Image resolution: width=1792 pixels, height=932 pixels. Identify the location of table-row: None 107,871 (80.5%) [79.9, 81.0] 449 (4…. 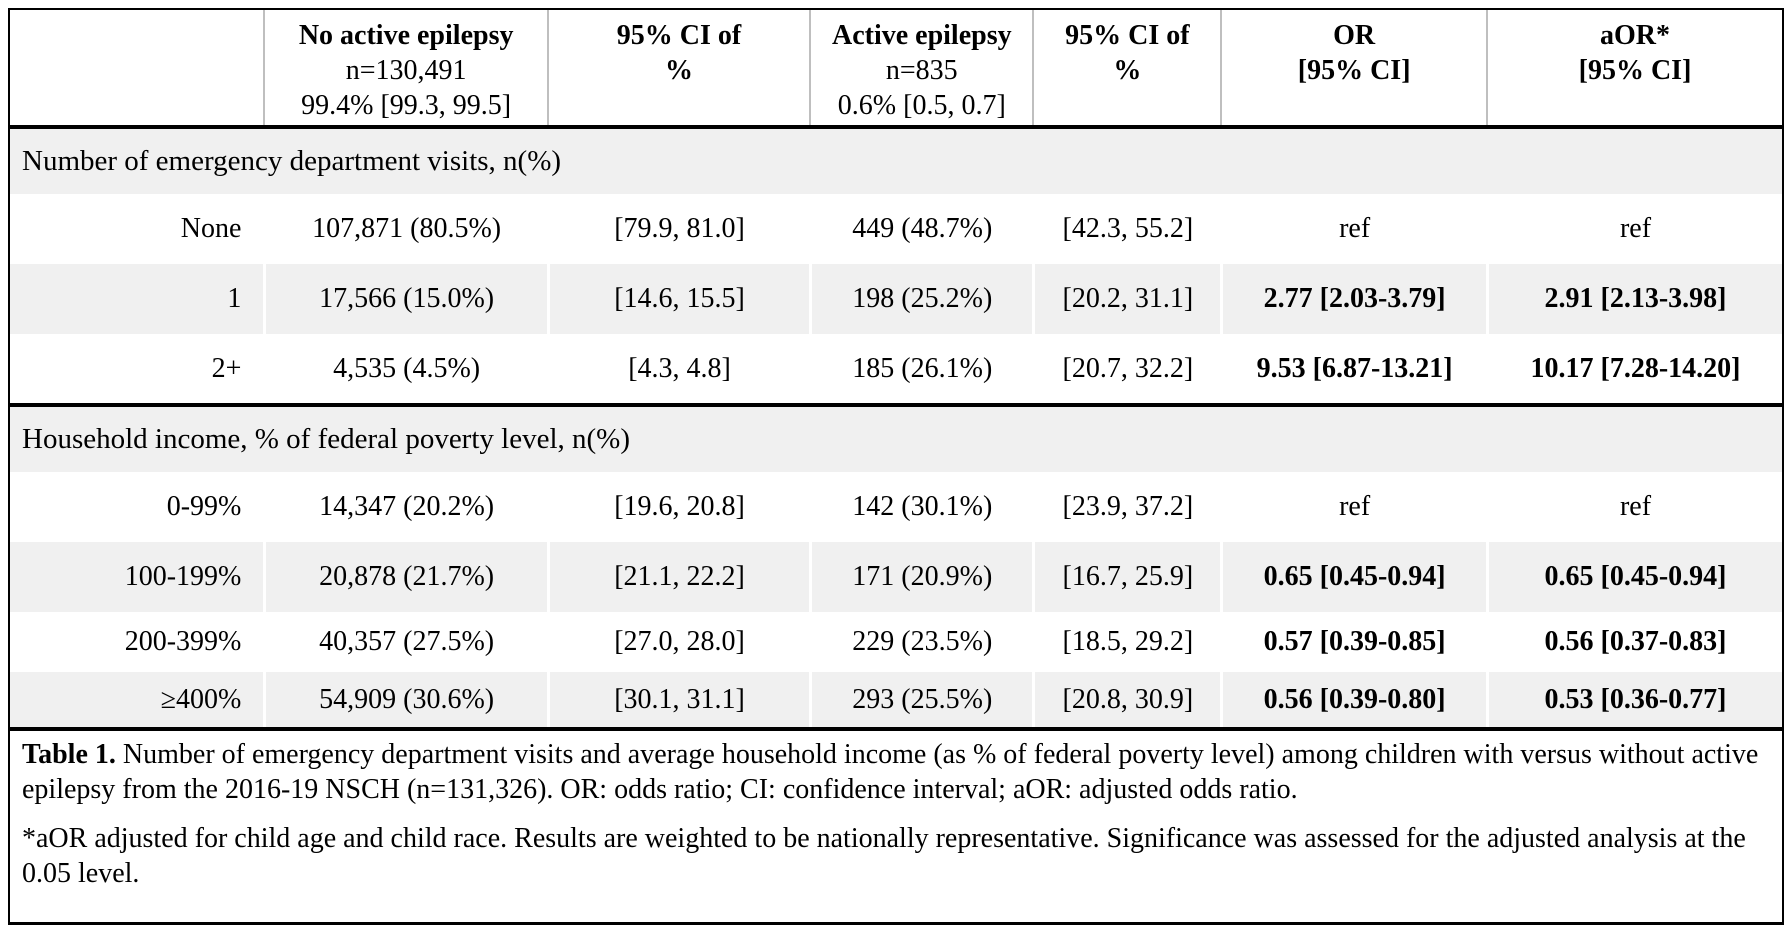
(896, 229).